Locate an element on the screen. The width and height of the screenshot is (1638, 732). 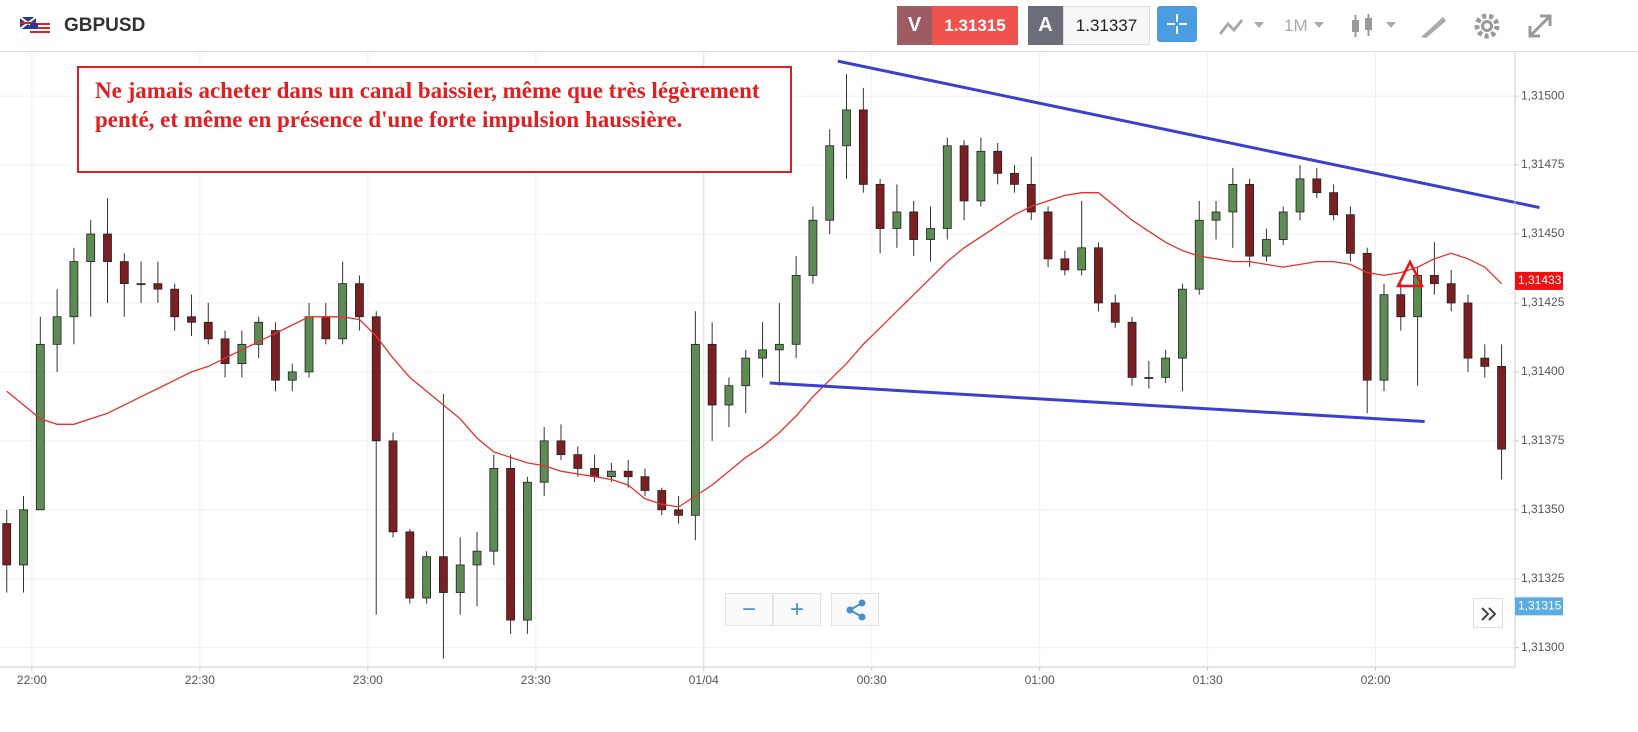
sell-label: V is located at coordinates (914, 25).